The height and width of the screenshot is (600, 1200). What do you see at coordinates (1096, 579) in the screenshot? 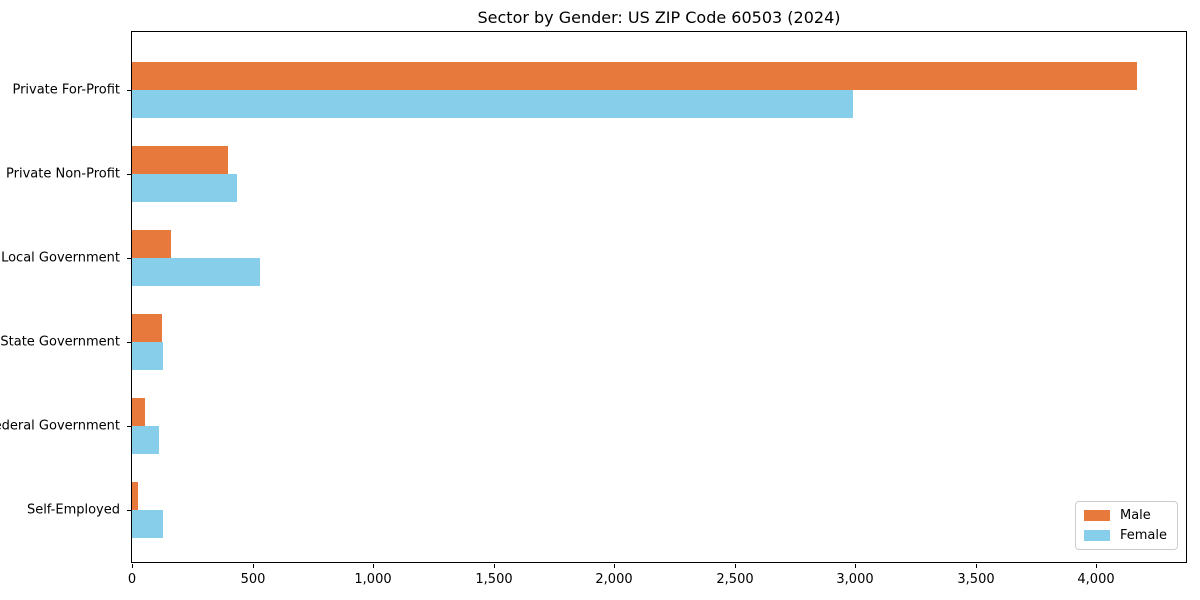
I see `xtick-label-4000: 4,000` at bounding box center [1096, 579].